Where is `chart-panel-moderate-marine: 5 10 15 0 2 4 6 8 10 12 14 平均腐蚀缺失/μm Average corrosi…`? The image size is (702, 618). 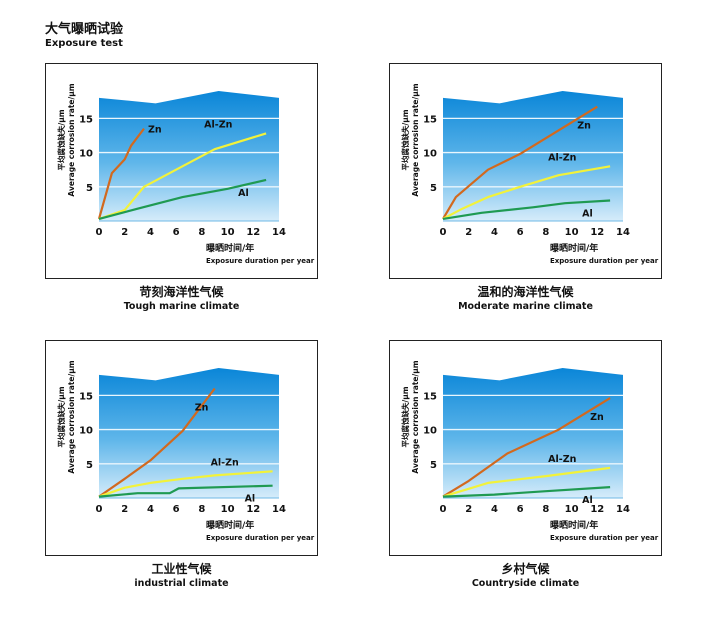
chart-panel-moderate-marine: 5 10 15 0 2 4 6 8 10 12 14 平均腐蚀缺失/μm Average corrosi… is located at coordinates (525, 171).